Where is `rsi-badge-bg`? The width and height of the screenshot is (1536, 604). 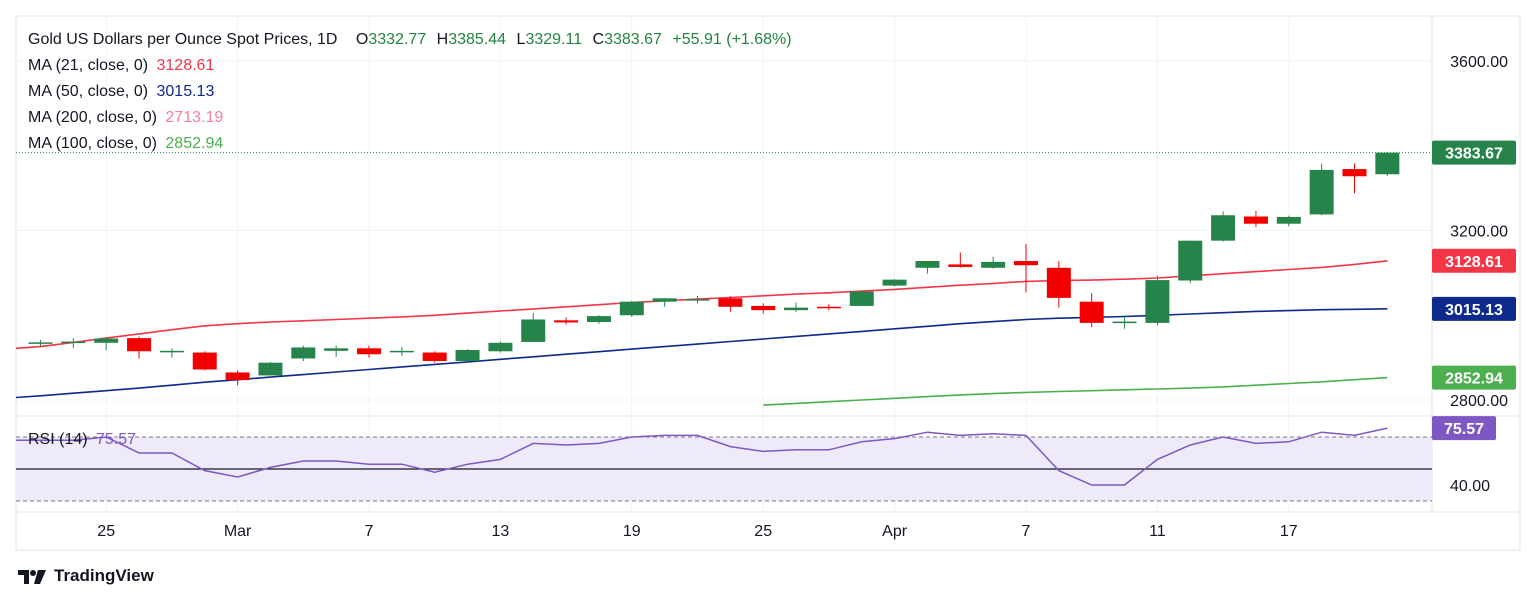
rsi-badge-bg is located at coordinates (1464, 428).